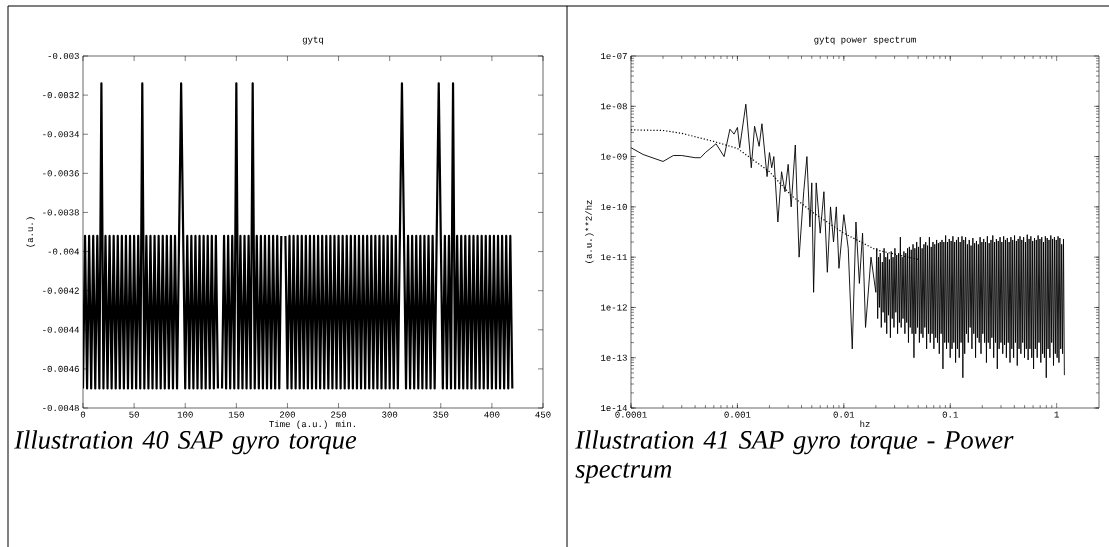  What do you see at coordinates (390, 414) in the screenshot?
I see `x-tick-label: 300` at bounding box center [390, 414].